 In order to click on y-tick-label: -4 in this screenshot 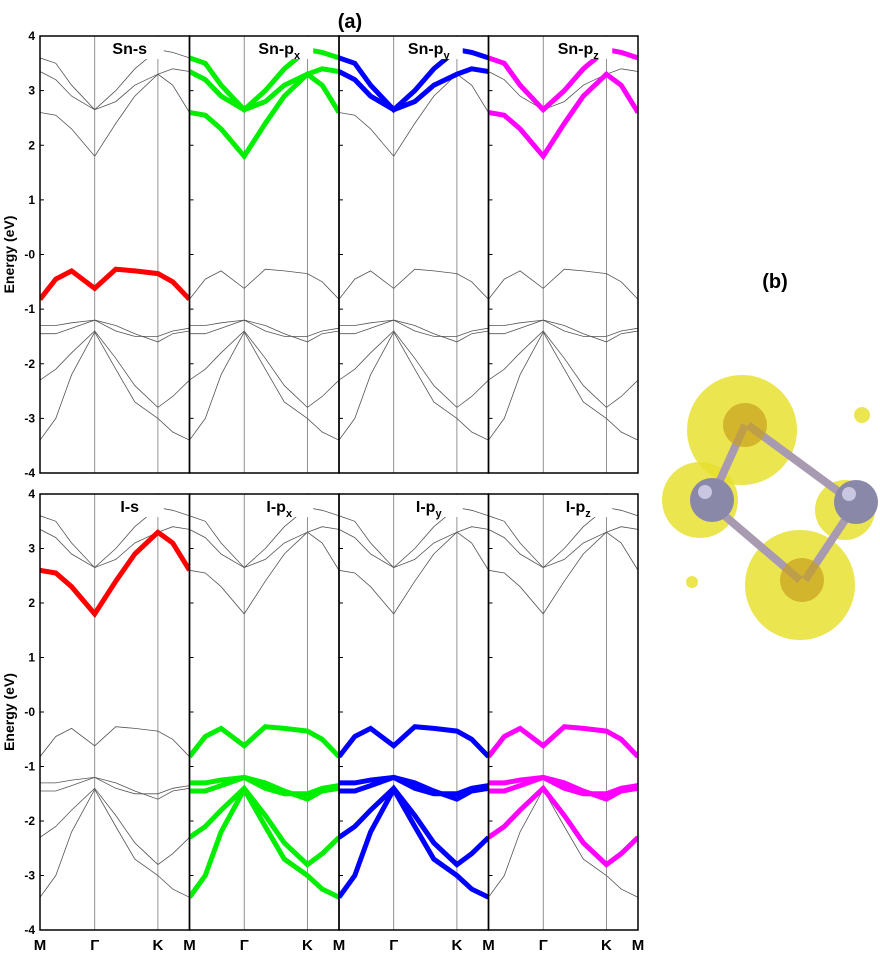, I will do `click(29, 930)`.